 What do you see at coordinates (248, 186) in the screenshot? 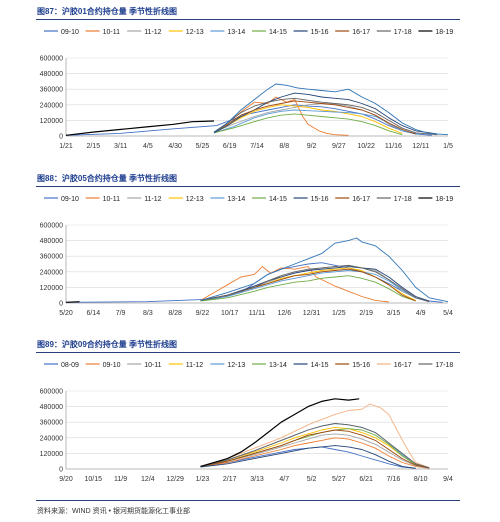
I see `chart2-title-rule` at bounding box center [248, 186].